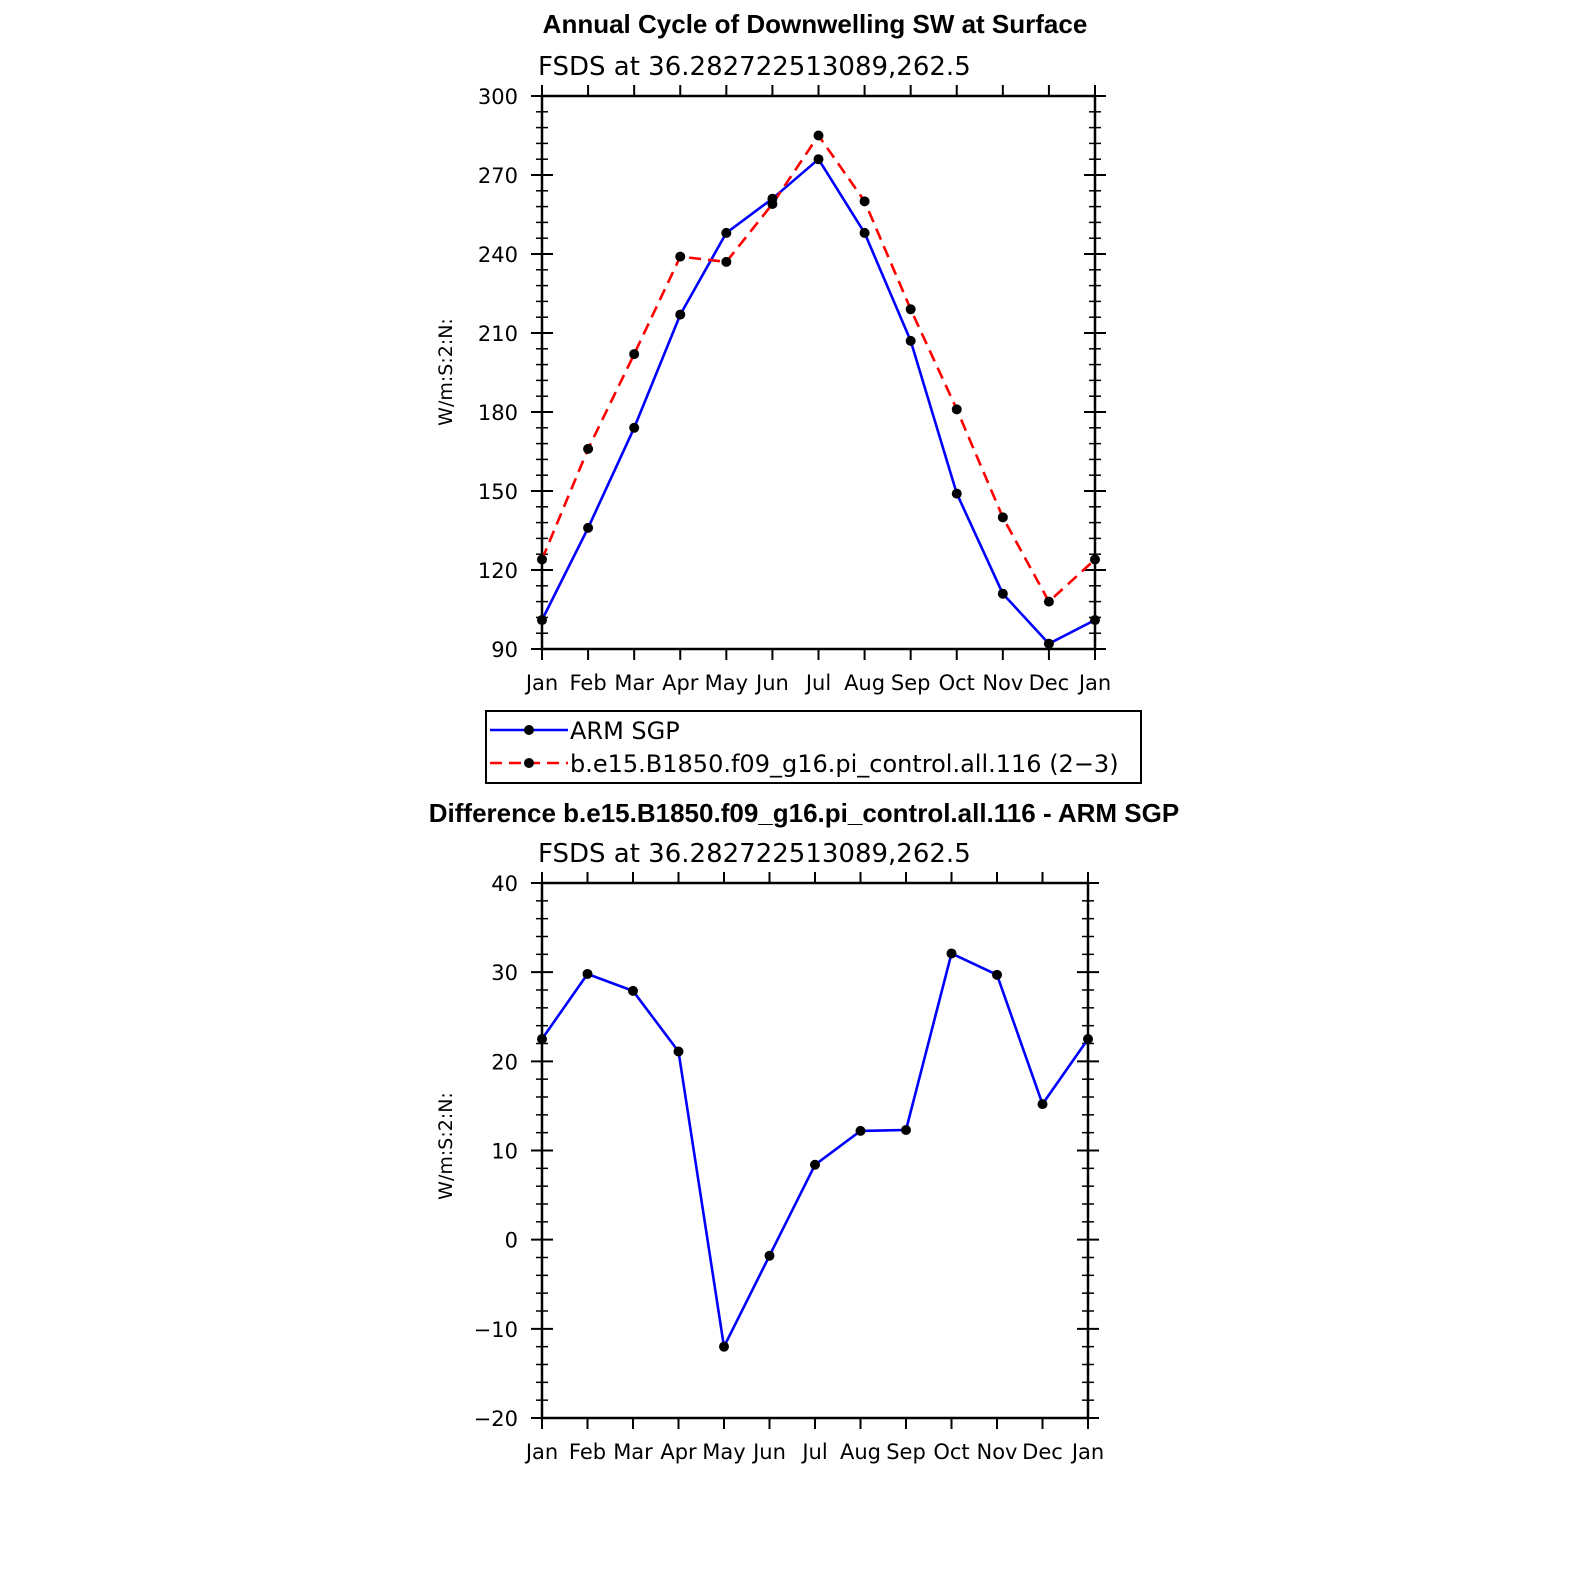  What do you see at coordinates (634, 683) in the screenshot?
I see `chart1-xtick-label: Mar` at bounding box center [634, 683].